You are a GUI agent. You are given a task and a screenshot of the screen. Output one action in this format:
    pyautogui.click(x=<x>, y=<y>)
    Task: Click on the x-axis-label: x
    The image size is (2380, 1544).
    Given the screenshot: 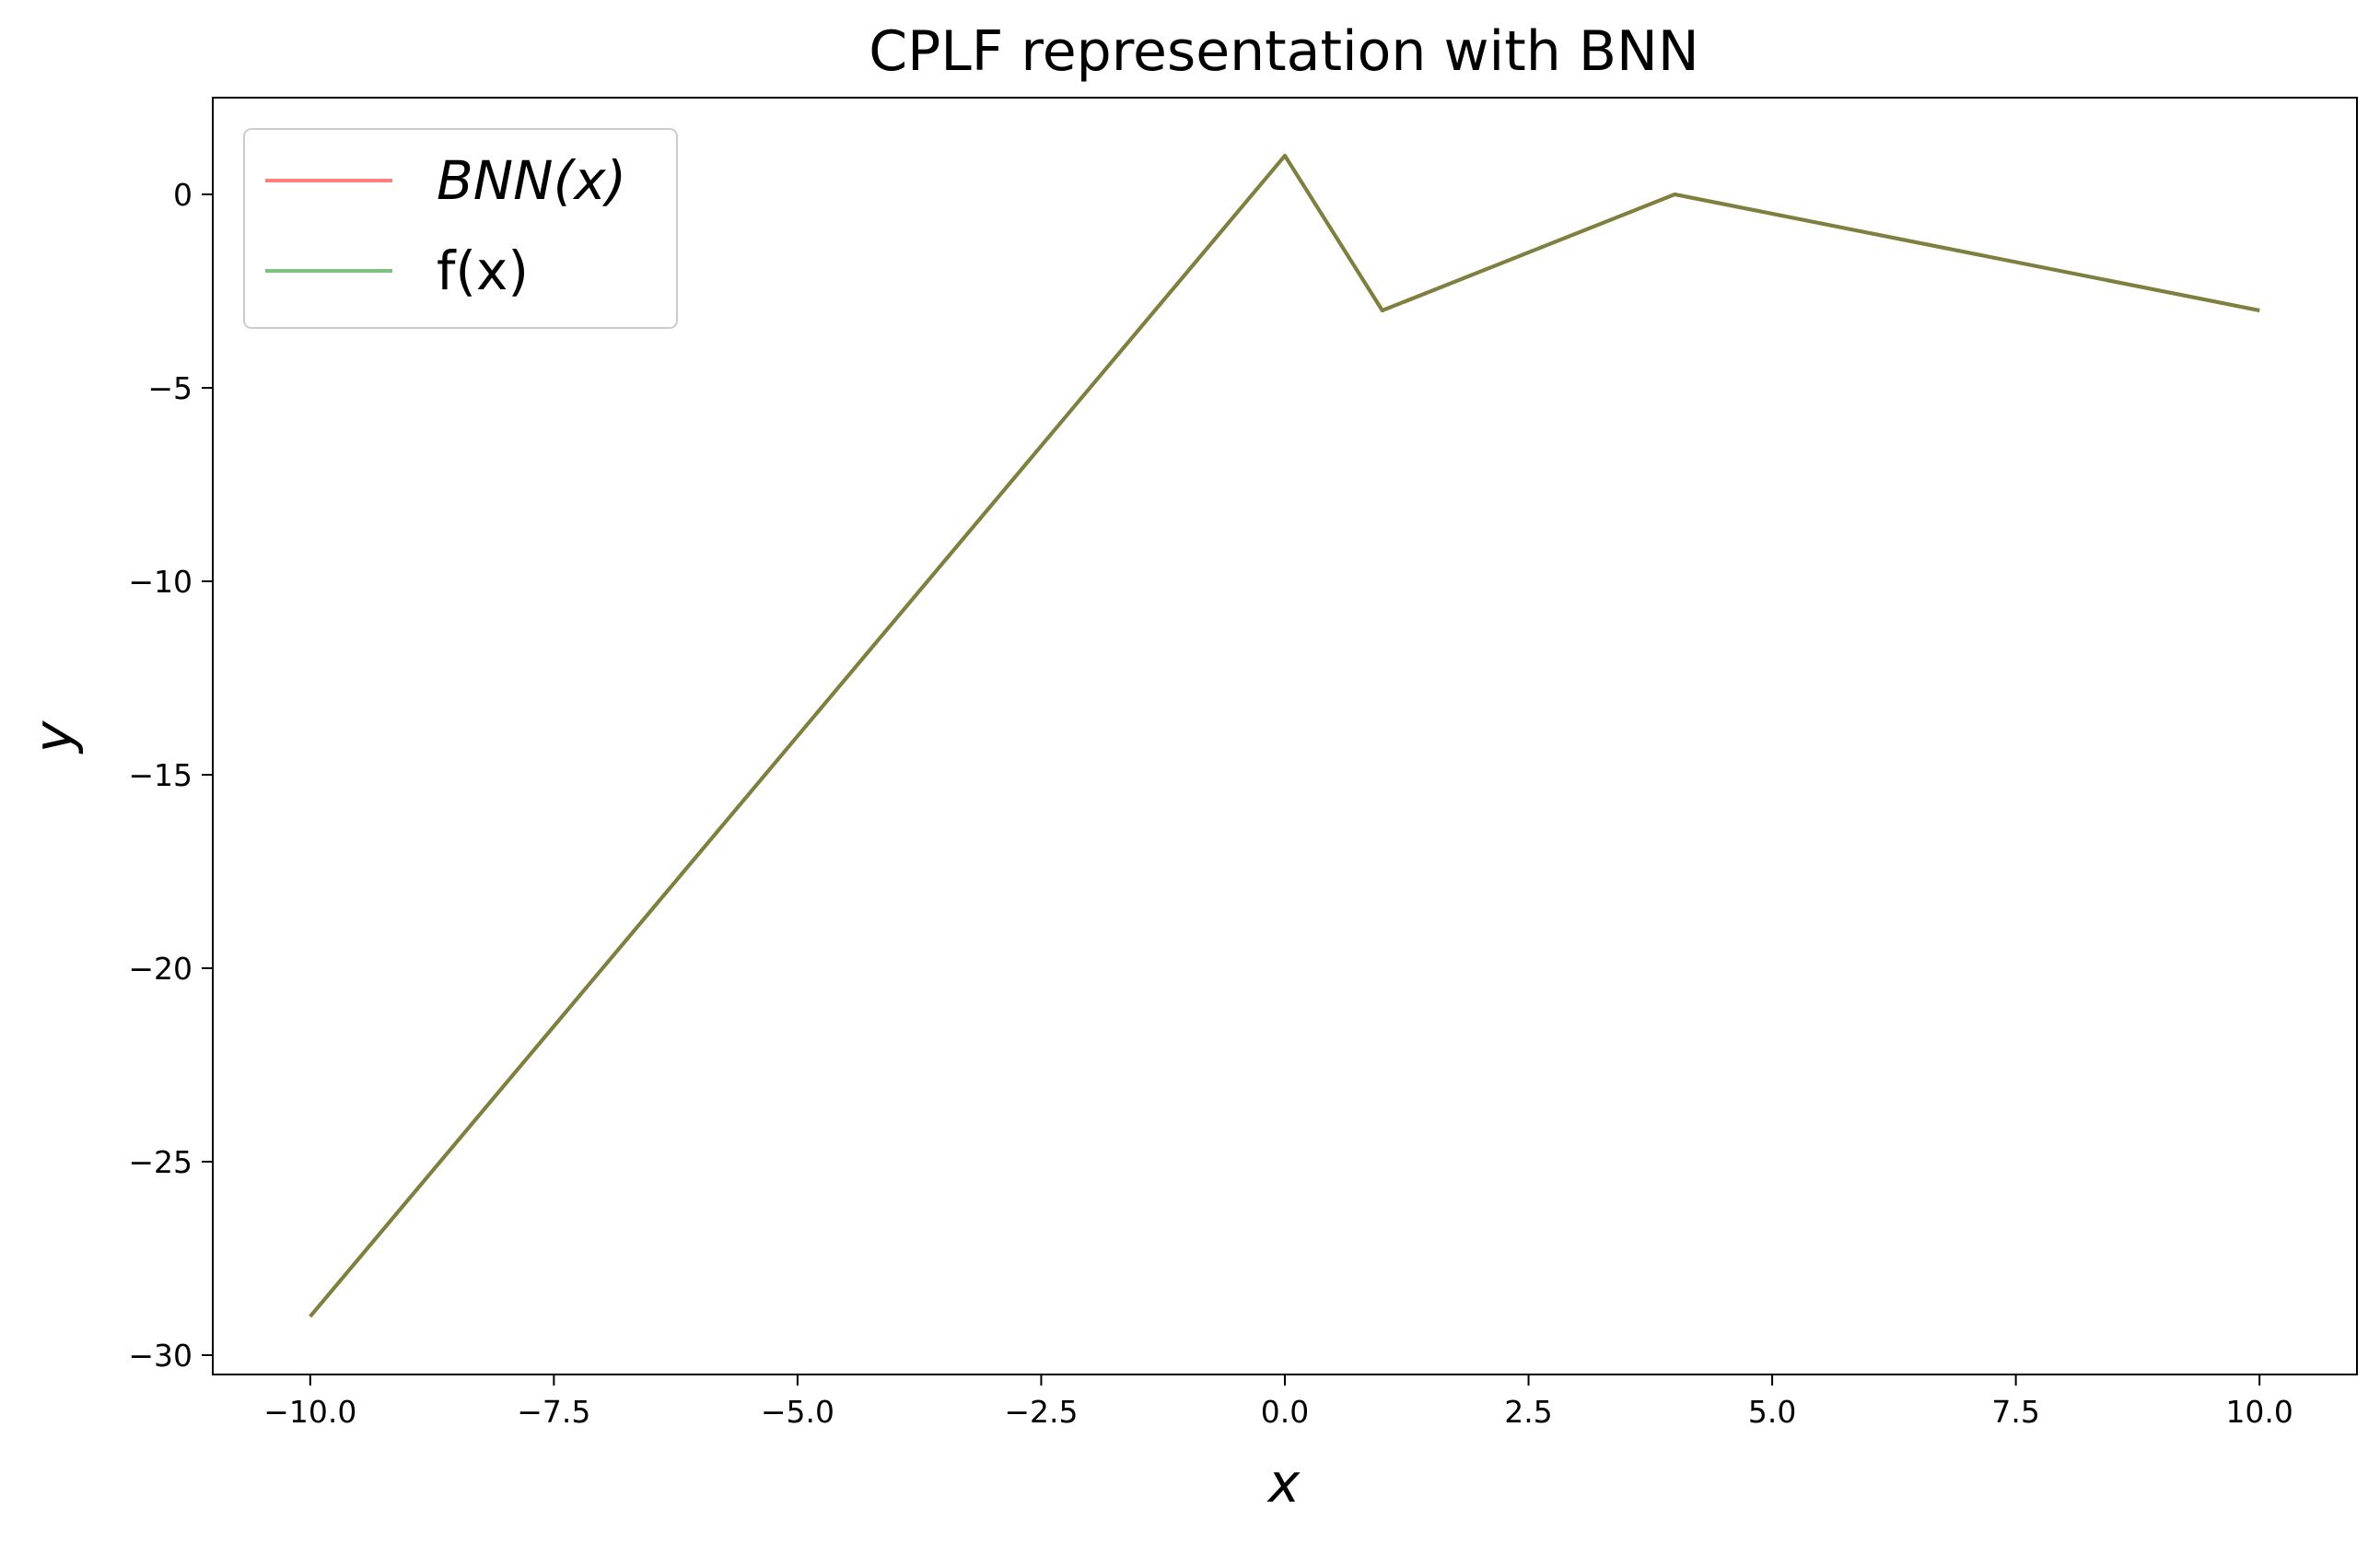 What is the action you would take?
    pyautogui.click(x=1283, y=1484)
    